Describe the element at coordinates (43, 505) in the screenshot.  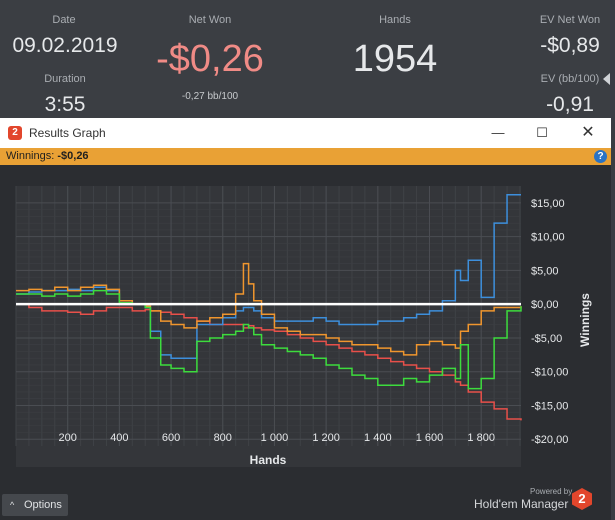
I see `options-label: Options` at that location.